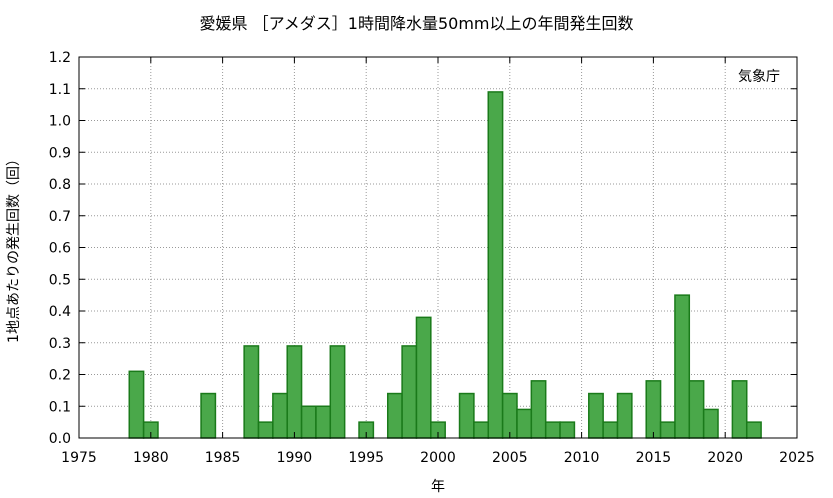  I want to click on x-tick-label: 2020, so click(725, 458).